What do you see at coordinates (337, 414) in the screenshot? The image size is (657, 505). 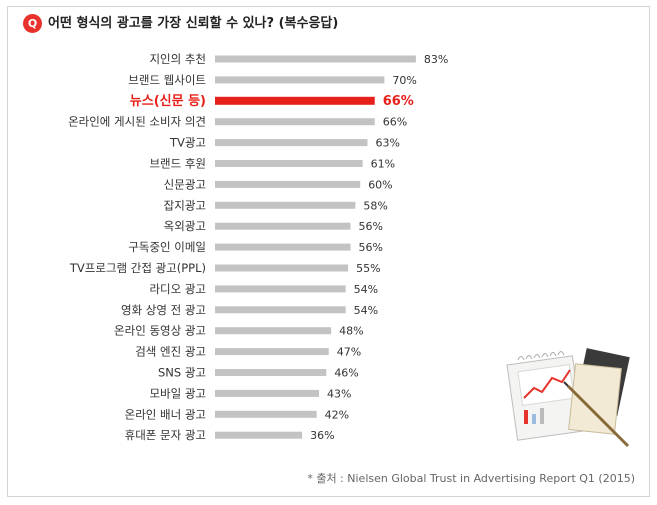 I see `value-label: 42%` at bounding box center [337, 414].